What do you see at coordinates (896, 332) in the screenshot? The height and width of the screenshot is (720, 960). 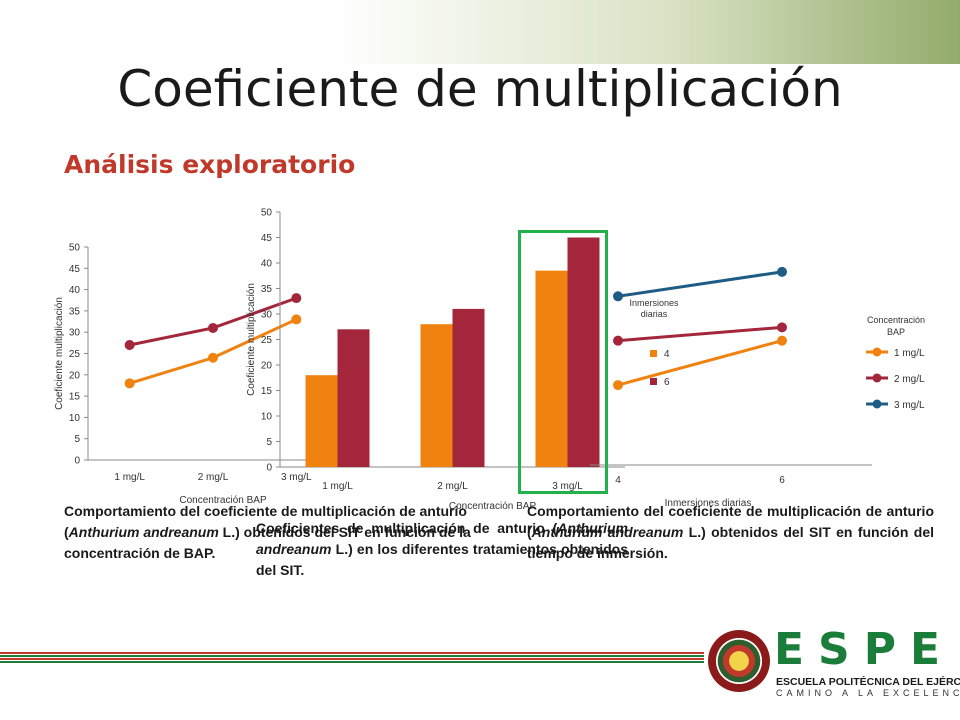 I see `legend-title-2: BAP` at bounding box center [896, 332].